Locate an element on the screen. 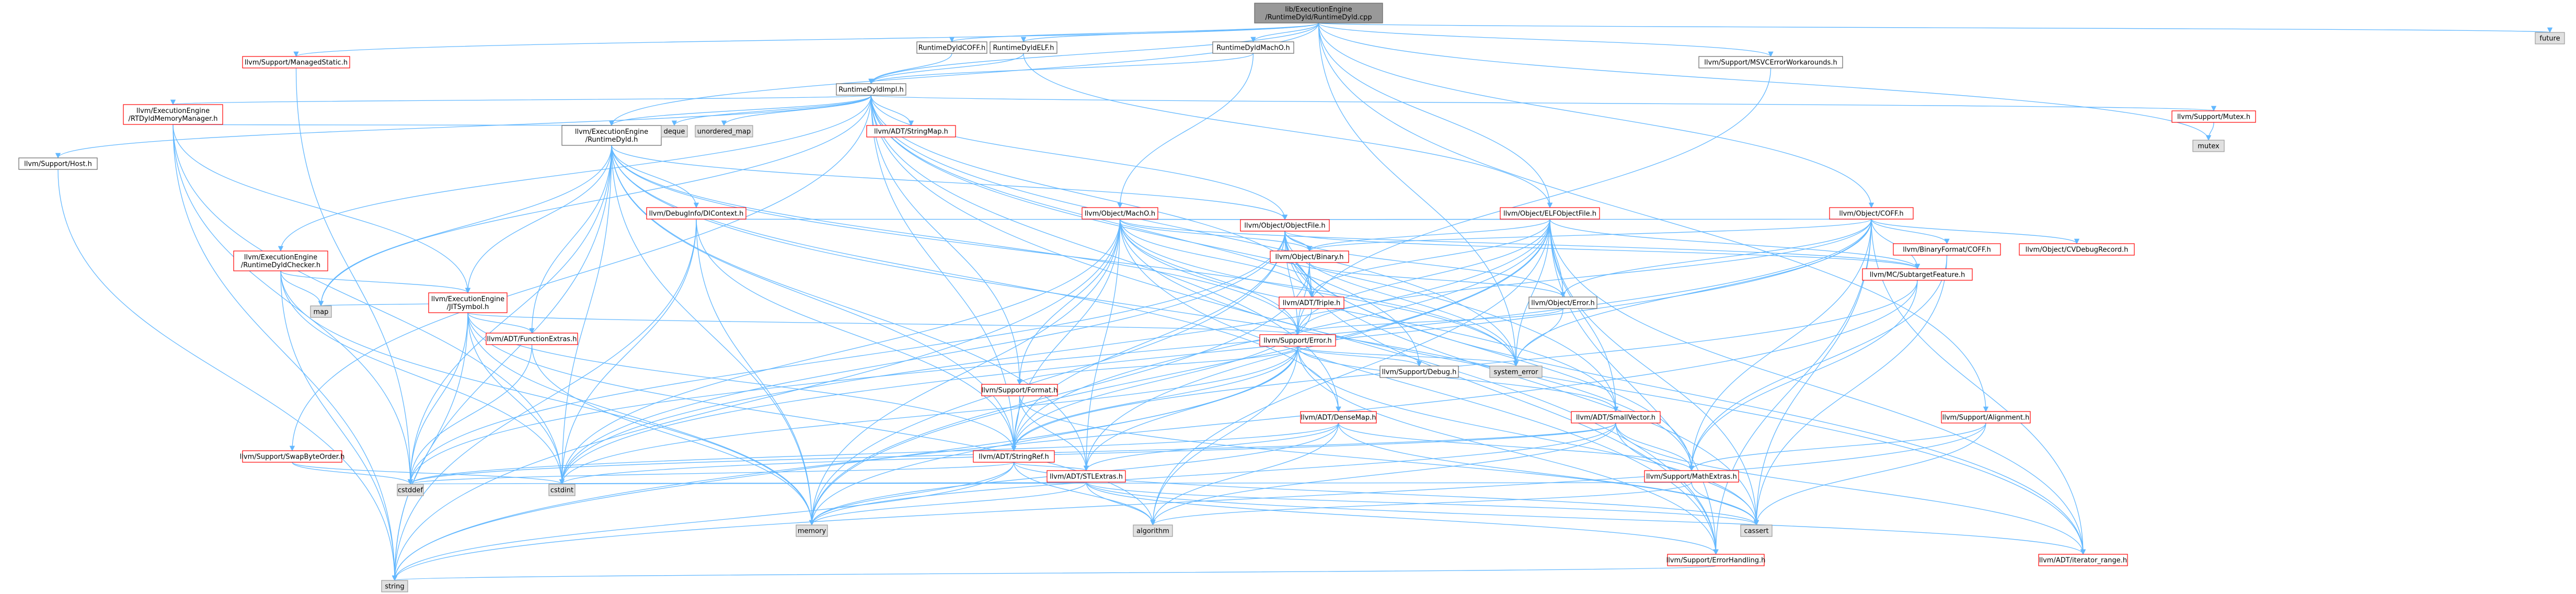 The width and height of the screenshot is (2576, 594). node-map: map is located at coordinates (321, 311).